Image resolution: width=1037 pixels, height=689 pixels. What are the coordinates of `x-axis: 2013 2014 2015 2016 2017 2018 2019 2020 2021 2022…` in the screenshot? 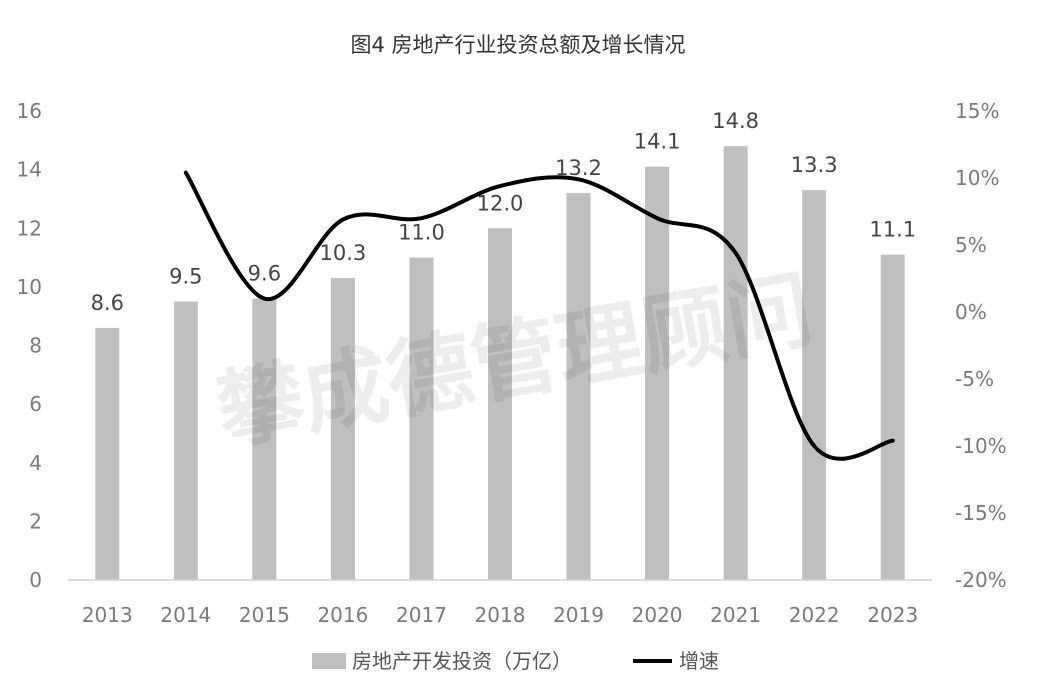 It's located at (500, 615).